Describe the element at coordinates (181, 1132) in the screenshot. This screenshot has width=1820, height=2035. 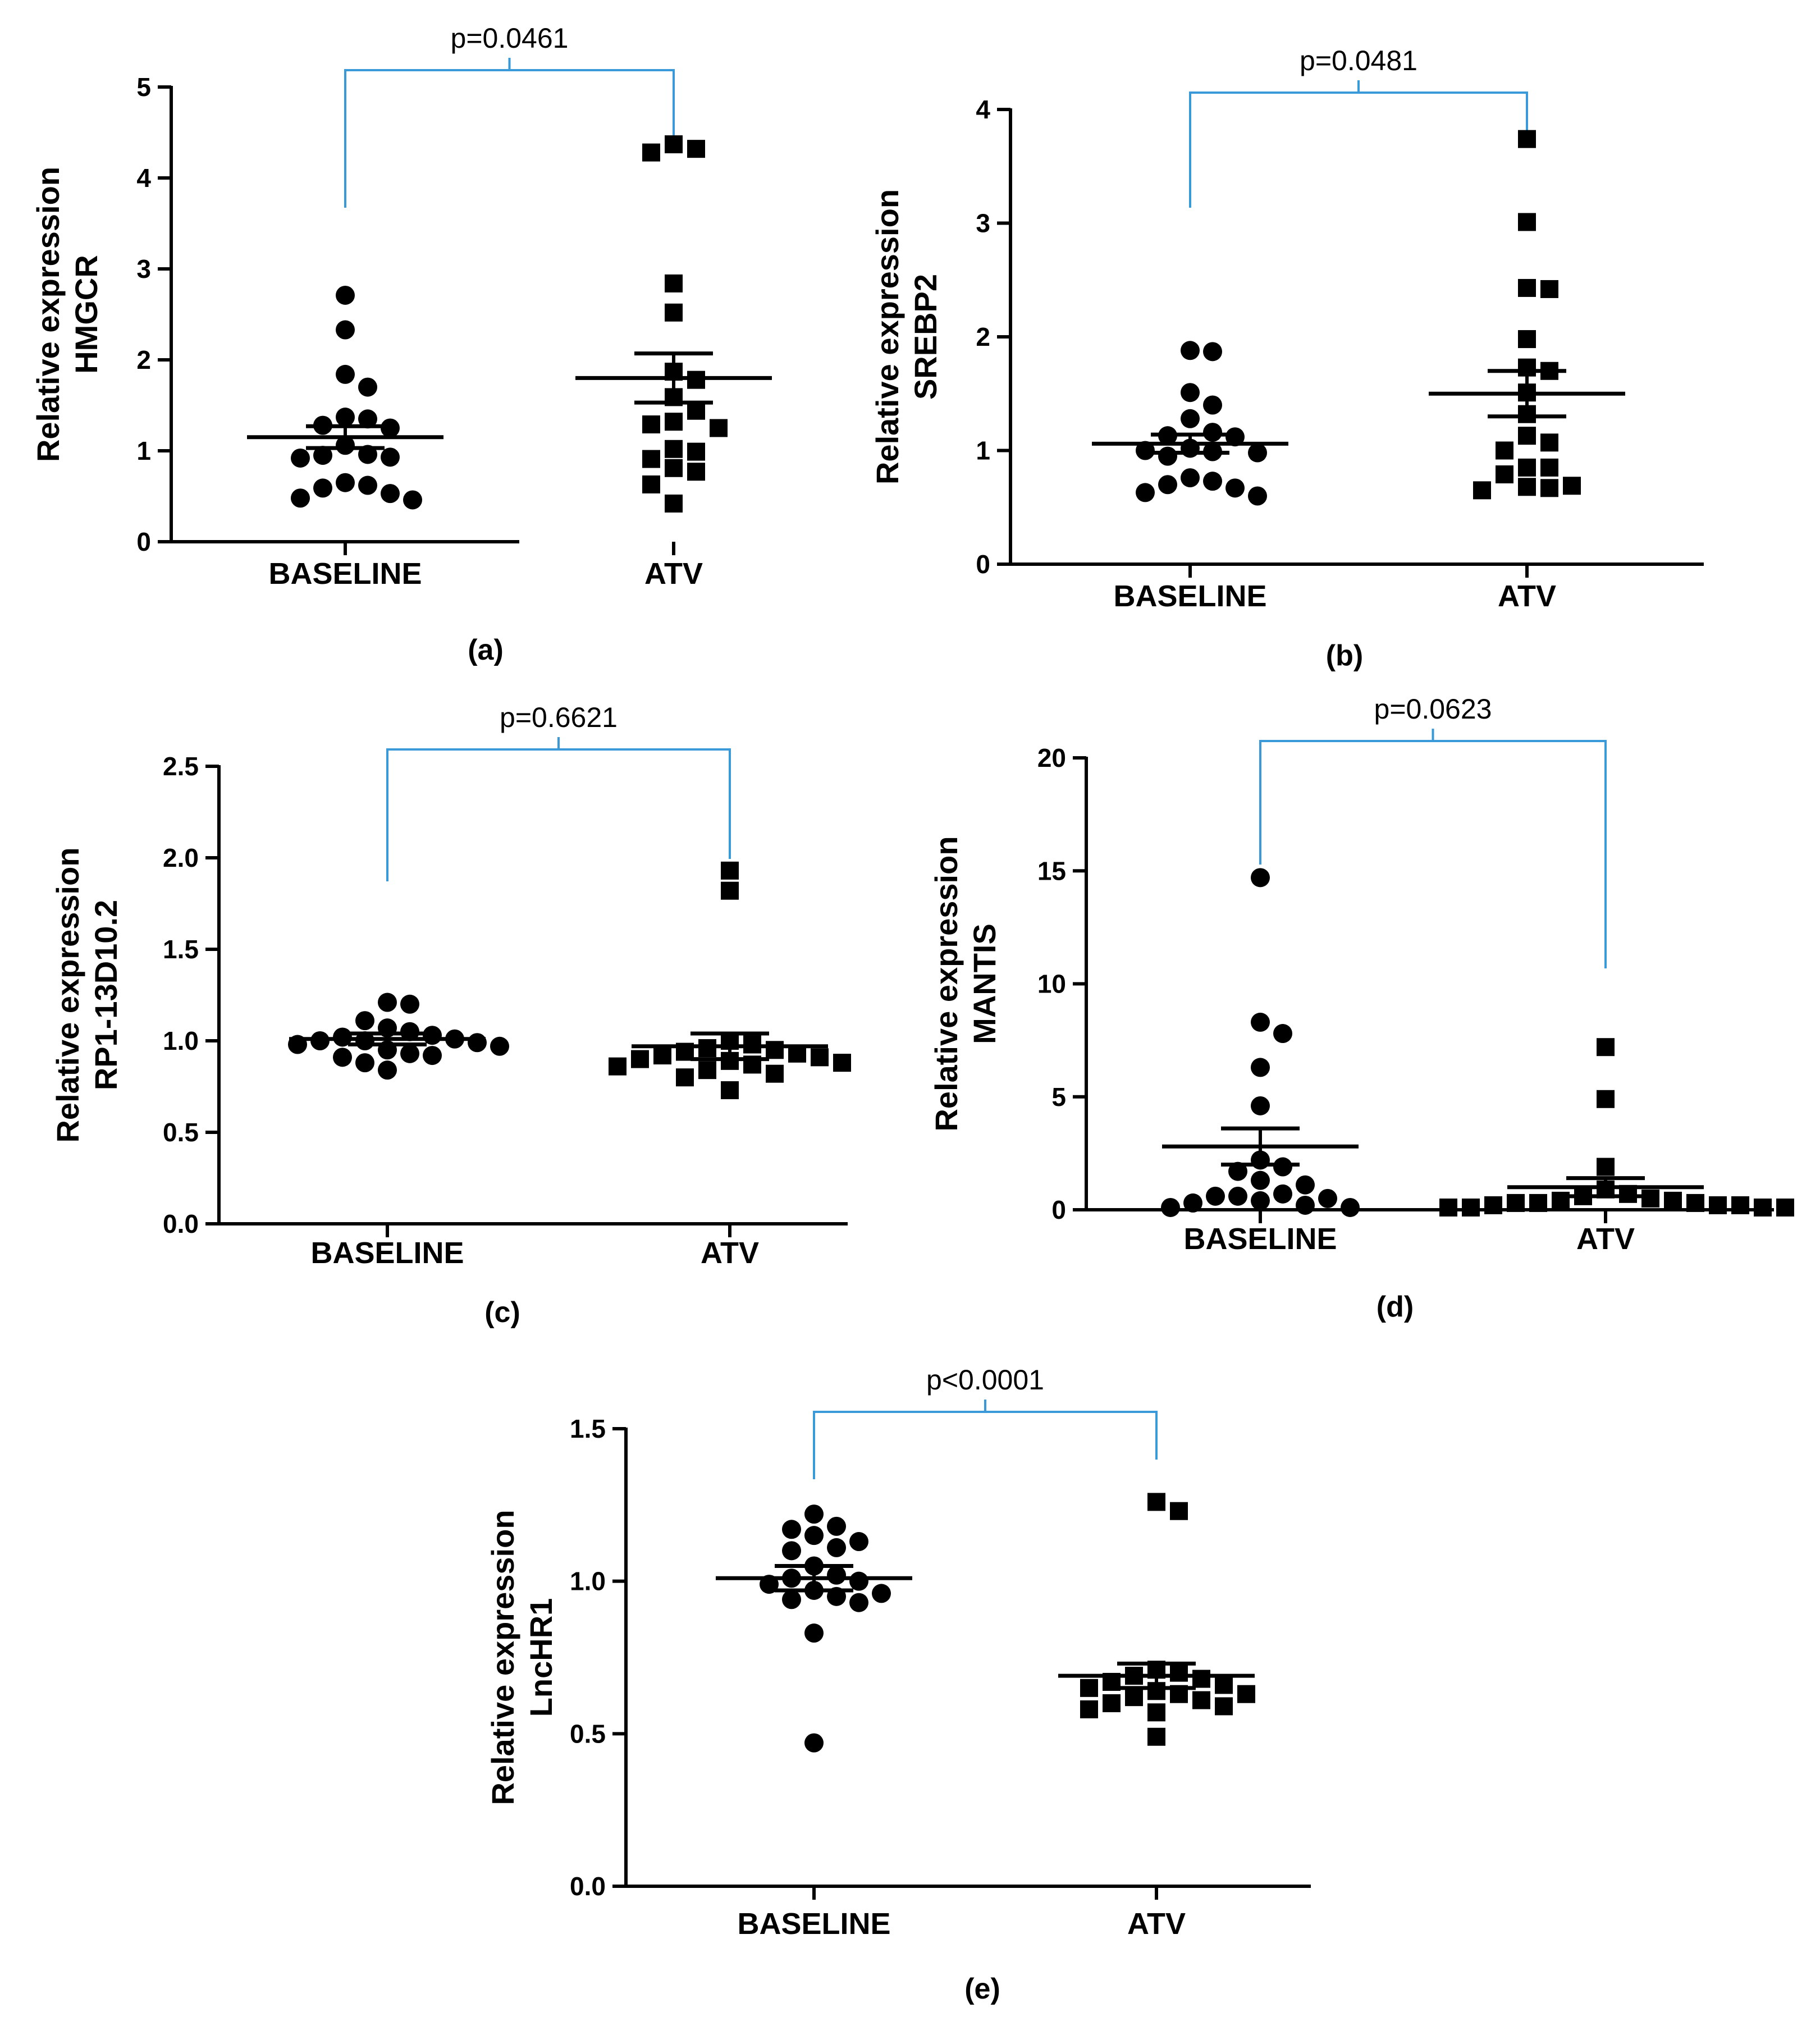
I see `y-tick-label: 0.5` at that location.